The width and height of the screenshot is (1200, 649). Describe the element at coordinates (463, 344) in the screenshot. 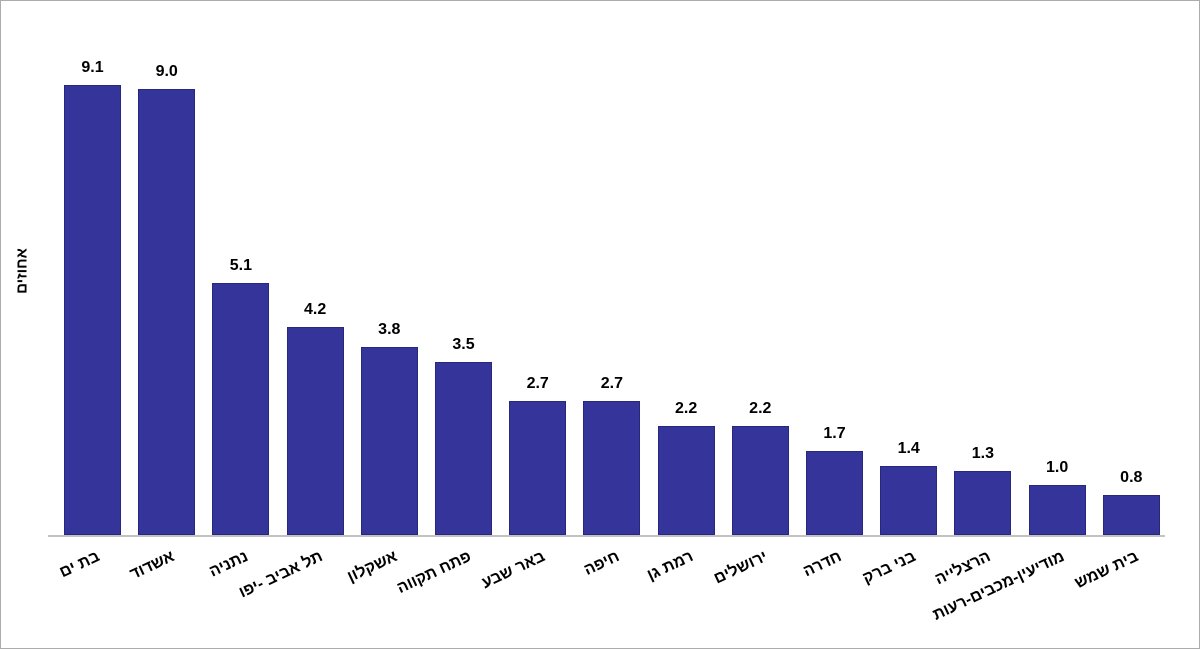

I see `bar-value-label: 3.5` at that location.